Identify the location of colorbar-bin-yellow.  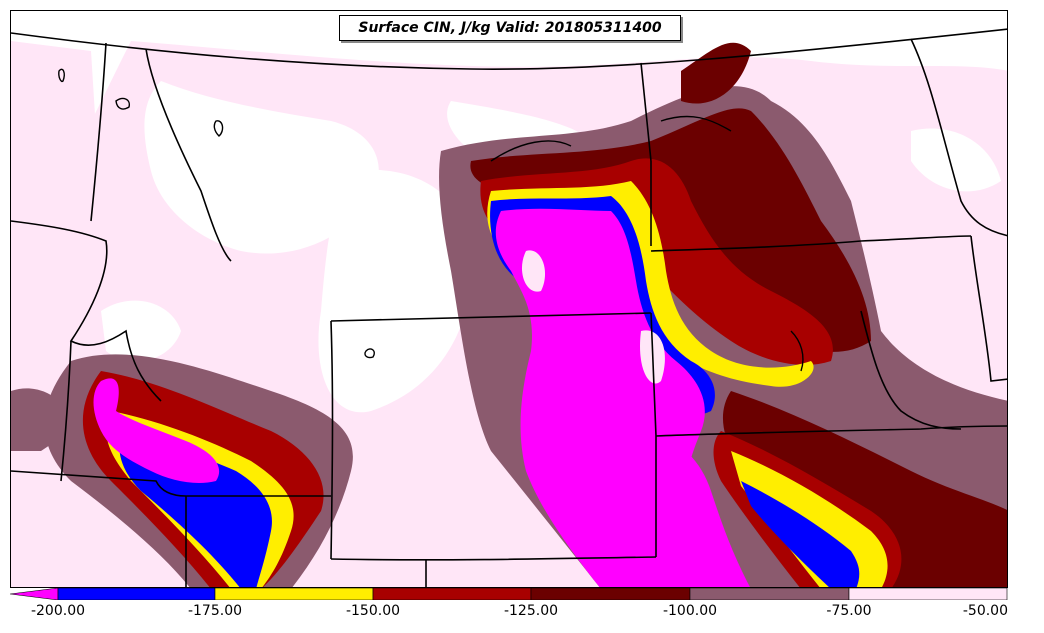
(294, 594).